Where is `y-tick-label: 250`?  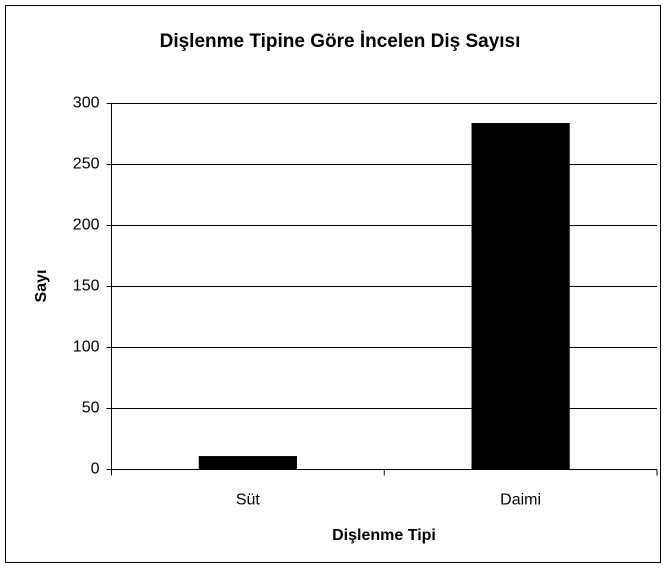 y-tick-label: 250 is located at coordinates (86, 164).